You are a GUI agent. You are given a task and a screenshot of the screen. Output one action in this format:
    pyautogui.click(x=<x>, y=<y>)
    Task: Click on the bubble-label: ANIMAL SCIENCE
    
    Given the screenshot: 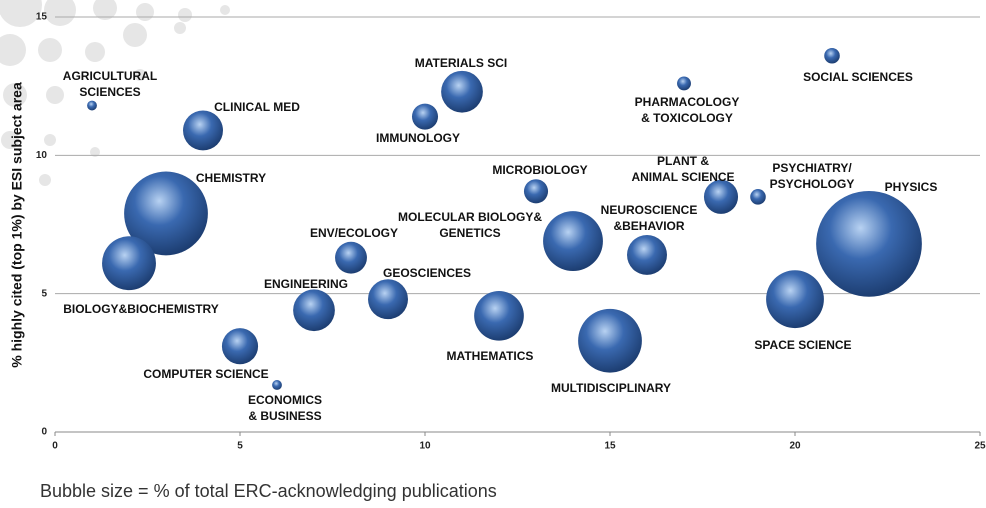 What is the action you would take?
    pyautogui.click(x=682, y=177)
    